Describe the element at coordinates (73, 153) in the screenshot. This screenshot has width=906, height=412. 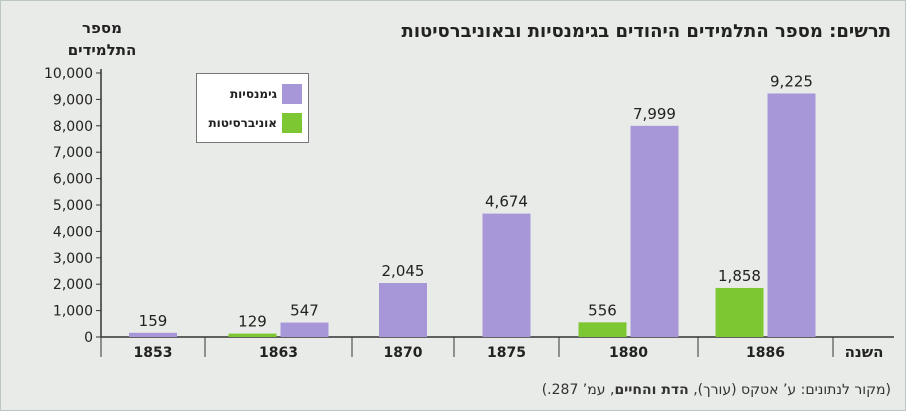
I see `y-tick-label: 7,000` at that location.